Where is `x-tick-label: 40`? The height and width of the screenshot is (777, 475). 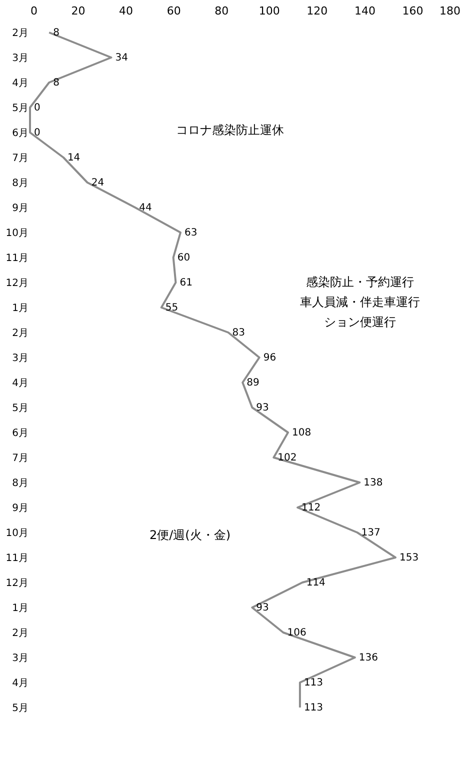
x-tick-label: 40 is located at coordinates (126, 11).